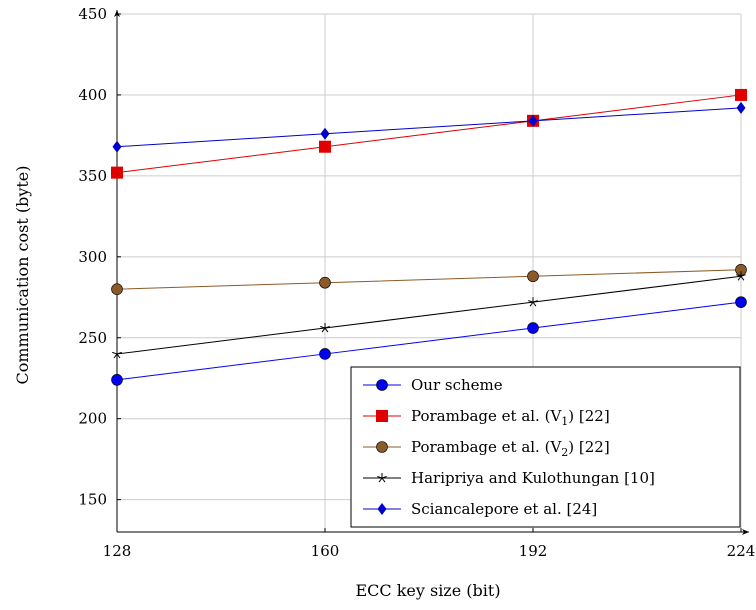 This screenshot has width=756, height=610. What do you see at coordinates (92, 14) in the screenshot?
I see `y-tick-label: 450` at bounding box center [92, 14].